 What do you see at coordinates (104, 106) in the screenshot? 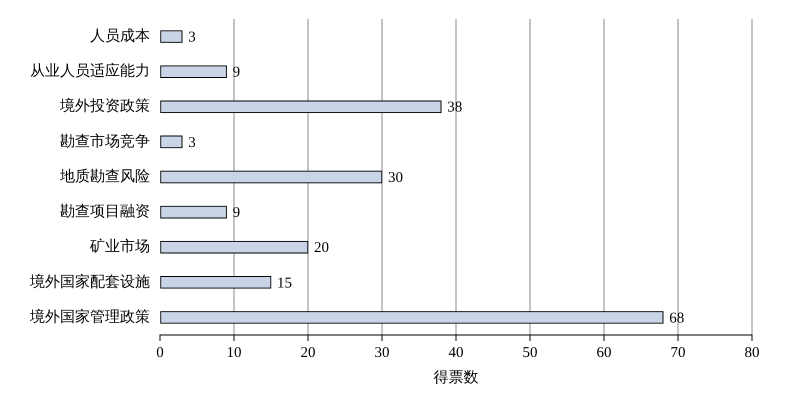
I see `y-tick-label: 境外投资政策` at bounding box center [104, 106].